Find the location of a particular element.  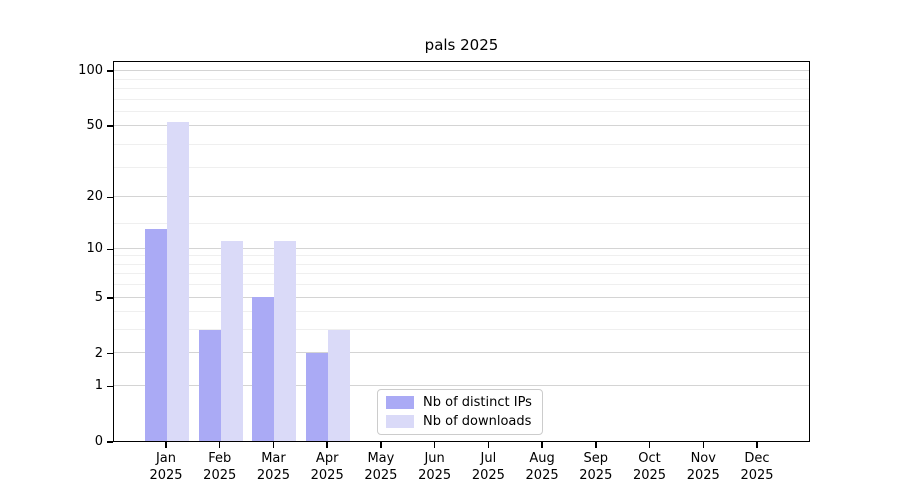

legend-label-distinct-ips: Nb of distinct IPs is located at coordinates (477, 402).